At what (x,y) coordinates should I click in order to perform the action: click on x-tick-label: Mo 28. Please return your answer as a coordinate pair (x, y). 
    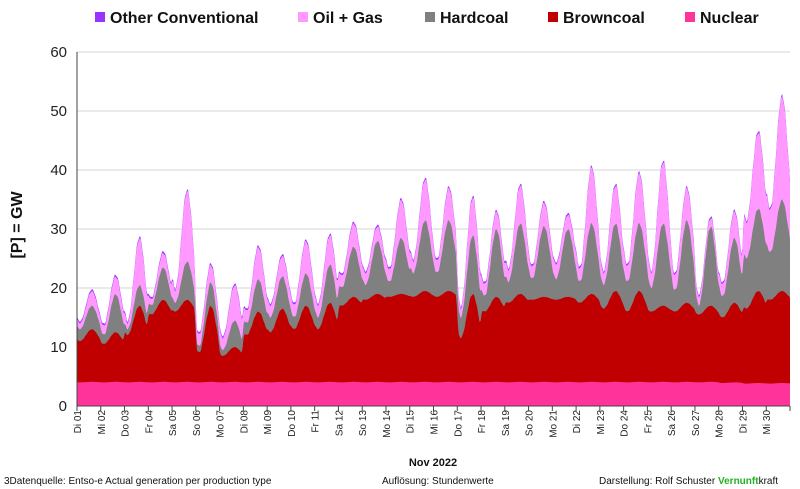
    Looking at the image, I should click on (720, 424).